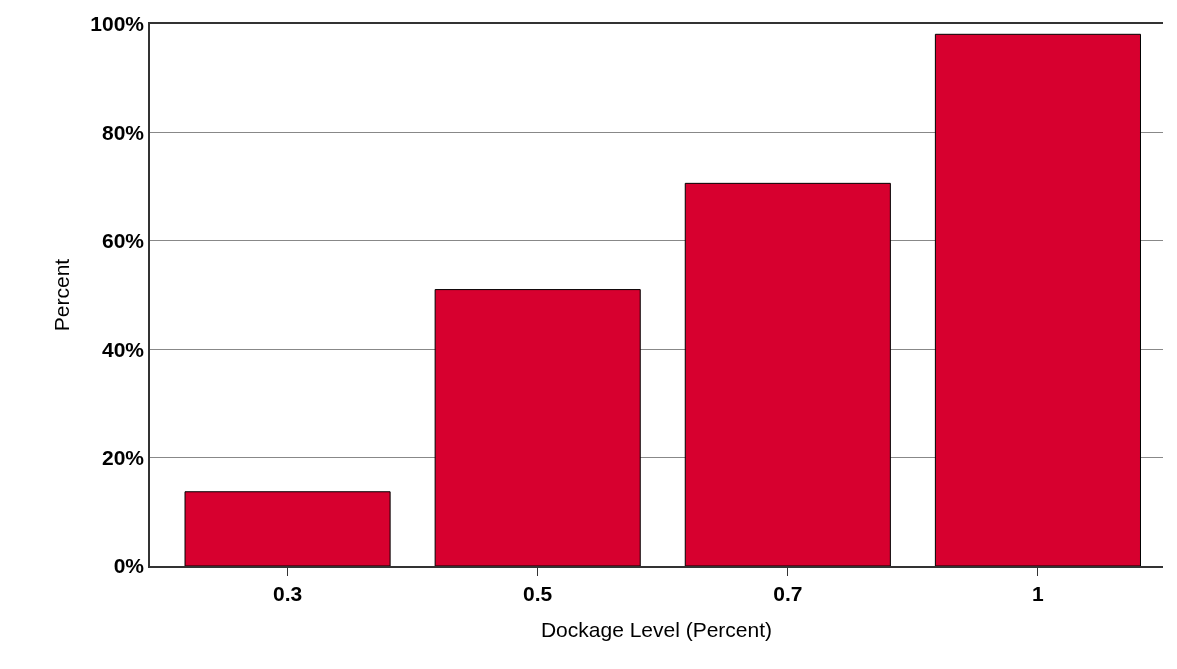 This screenshot has height=669, width=1177. What do you see at coordinates (61, 295) in the screenshot?
I see `y-axis-title: Percent` at bounding box center [61, 295].